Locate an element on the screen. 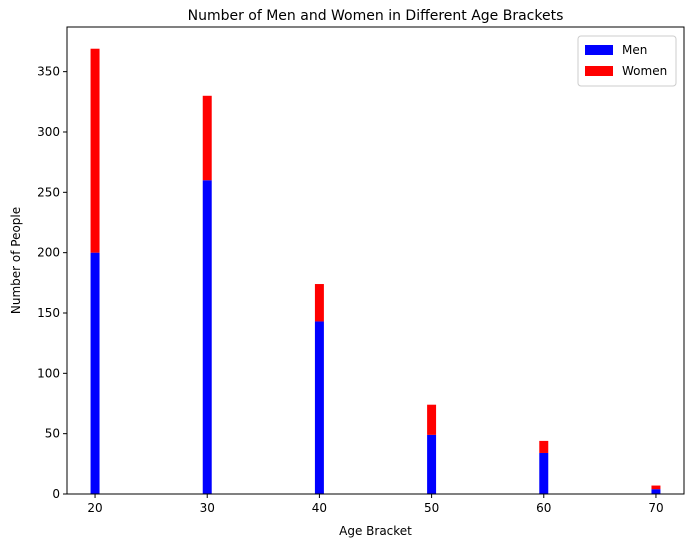 Image resolution: width=695 pixels, height=547 pixels. legend-label-women: Women is located at coordinates (644, 71).